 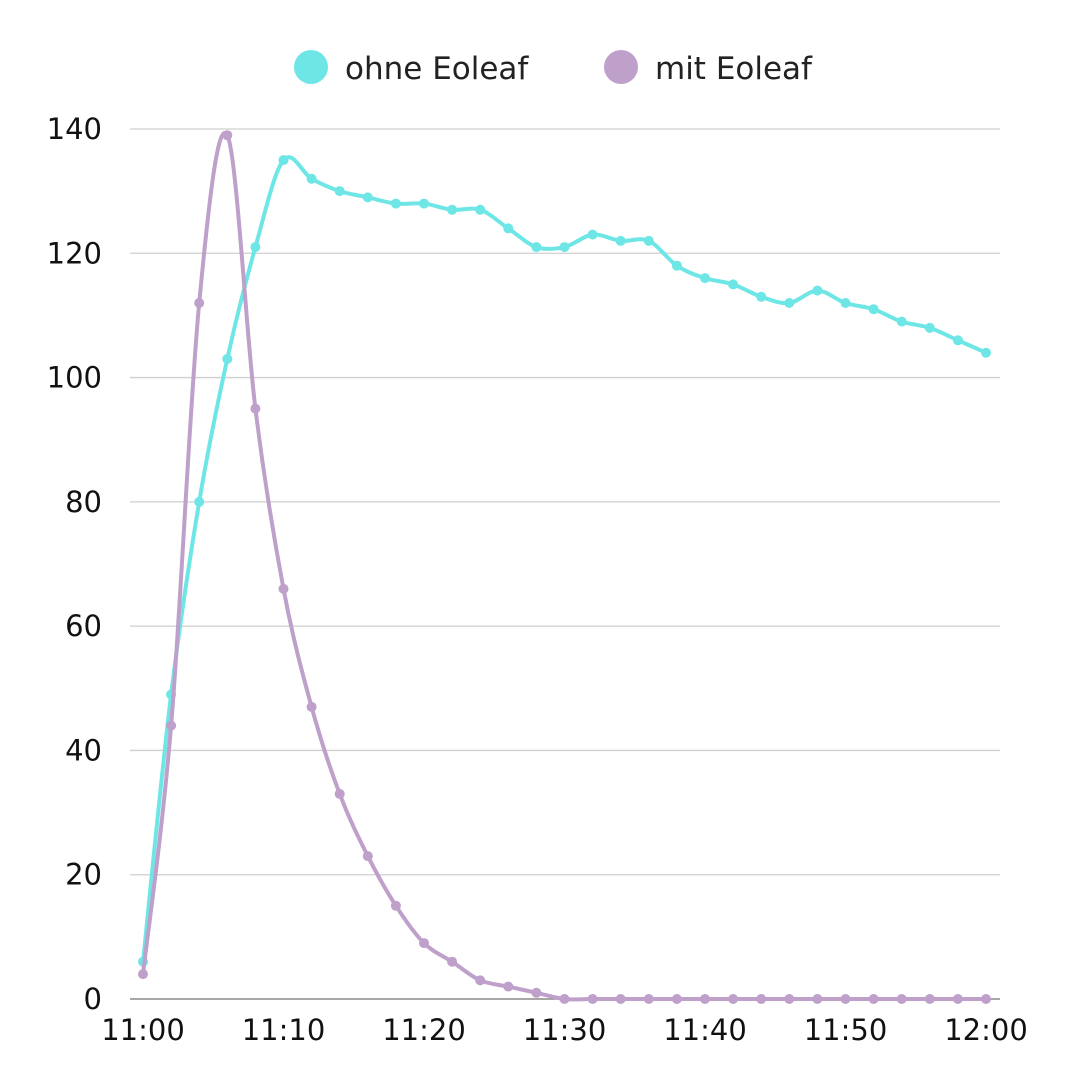 I want to click on y-tick-label: 20, so click(x=83, y=875).